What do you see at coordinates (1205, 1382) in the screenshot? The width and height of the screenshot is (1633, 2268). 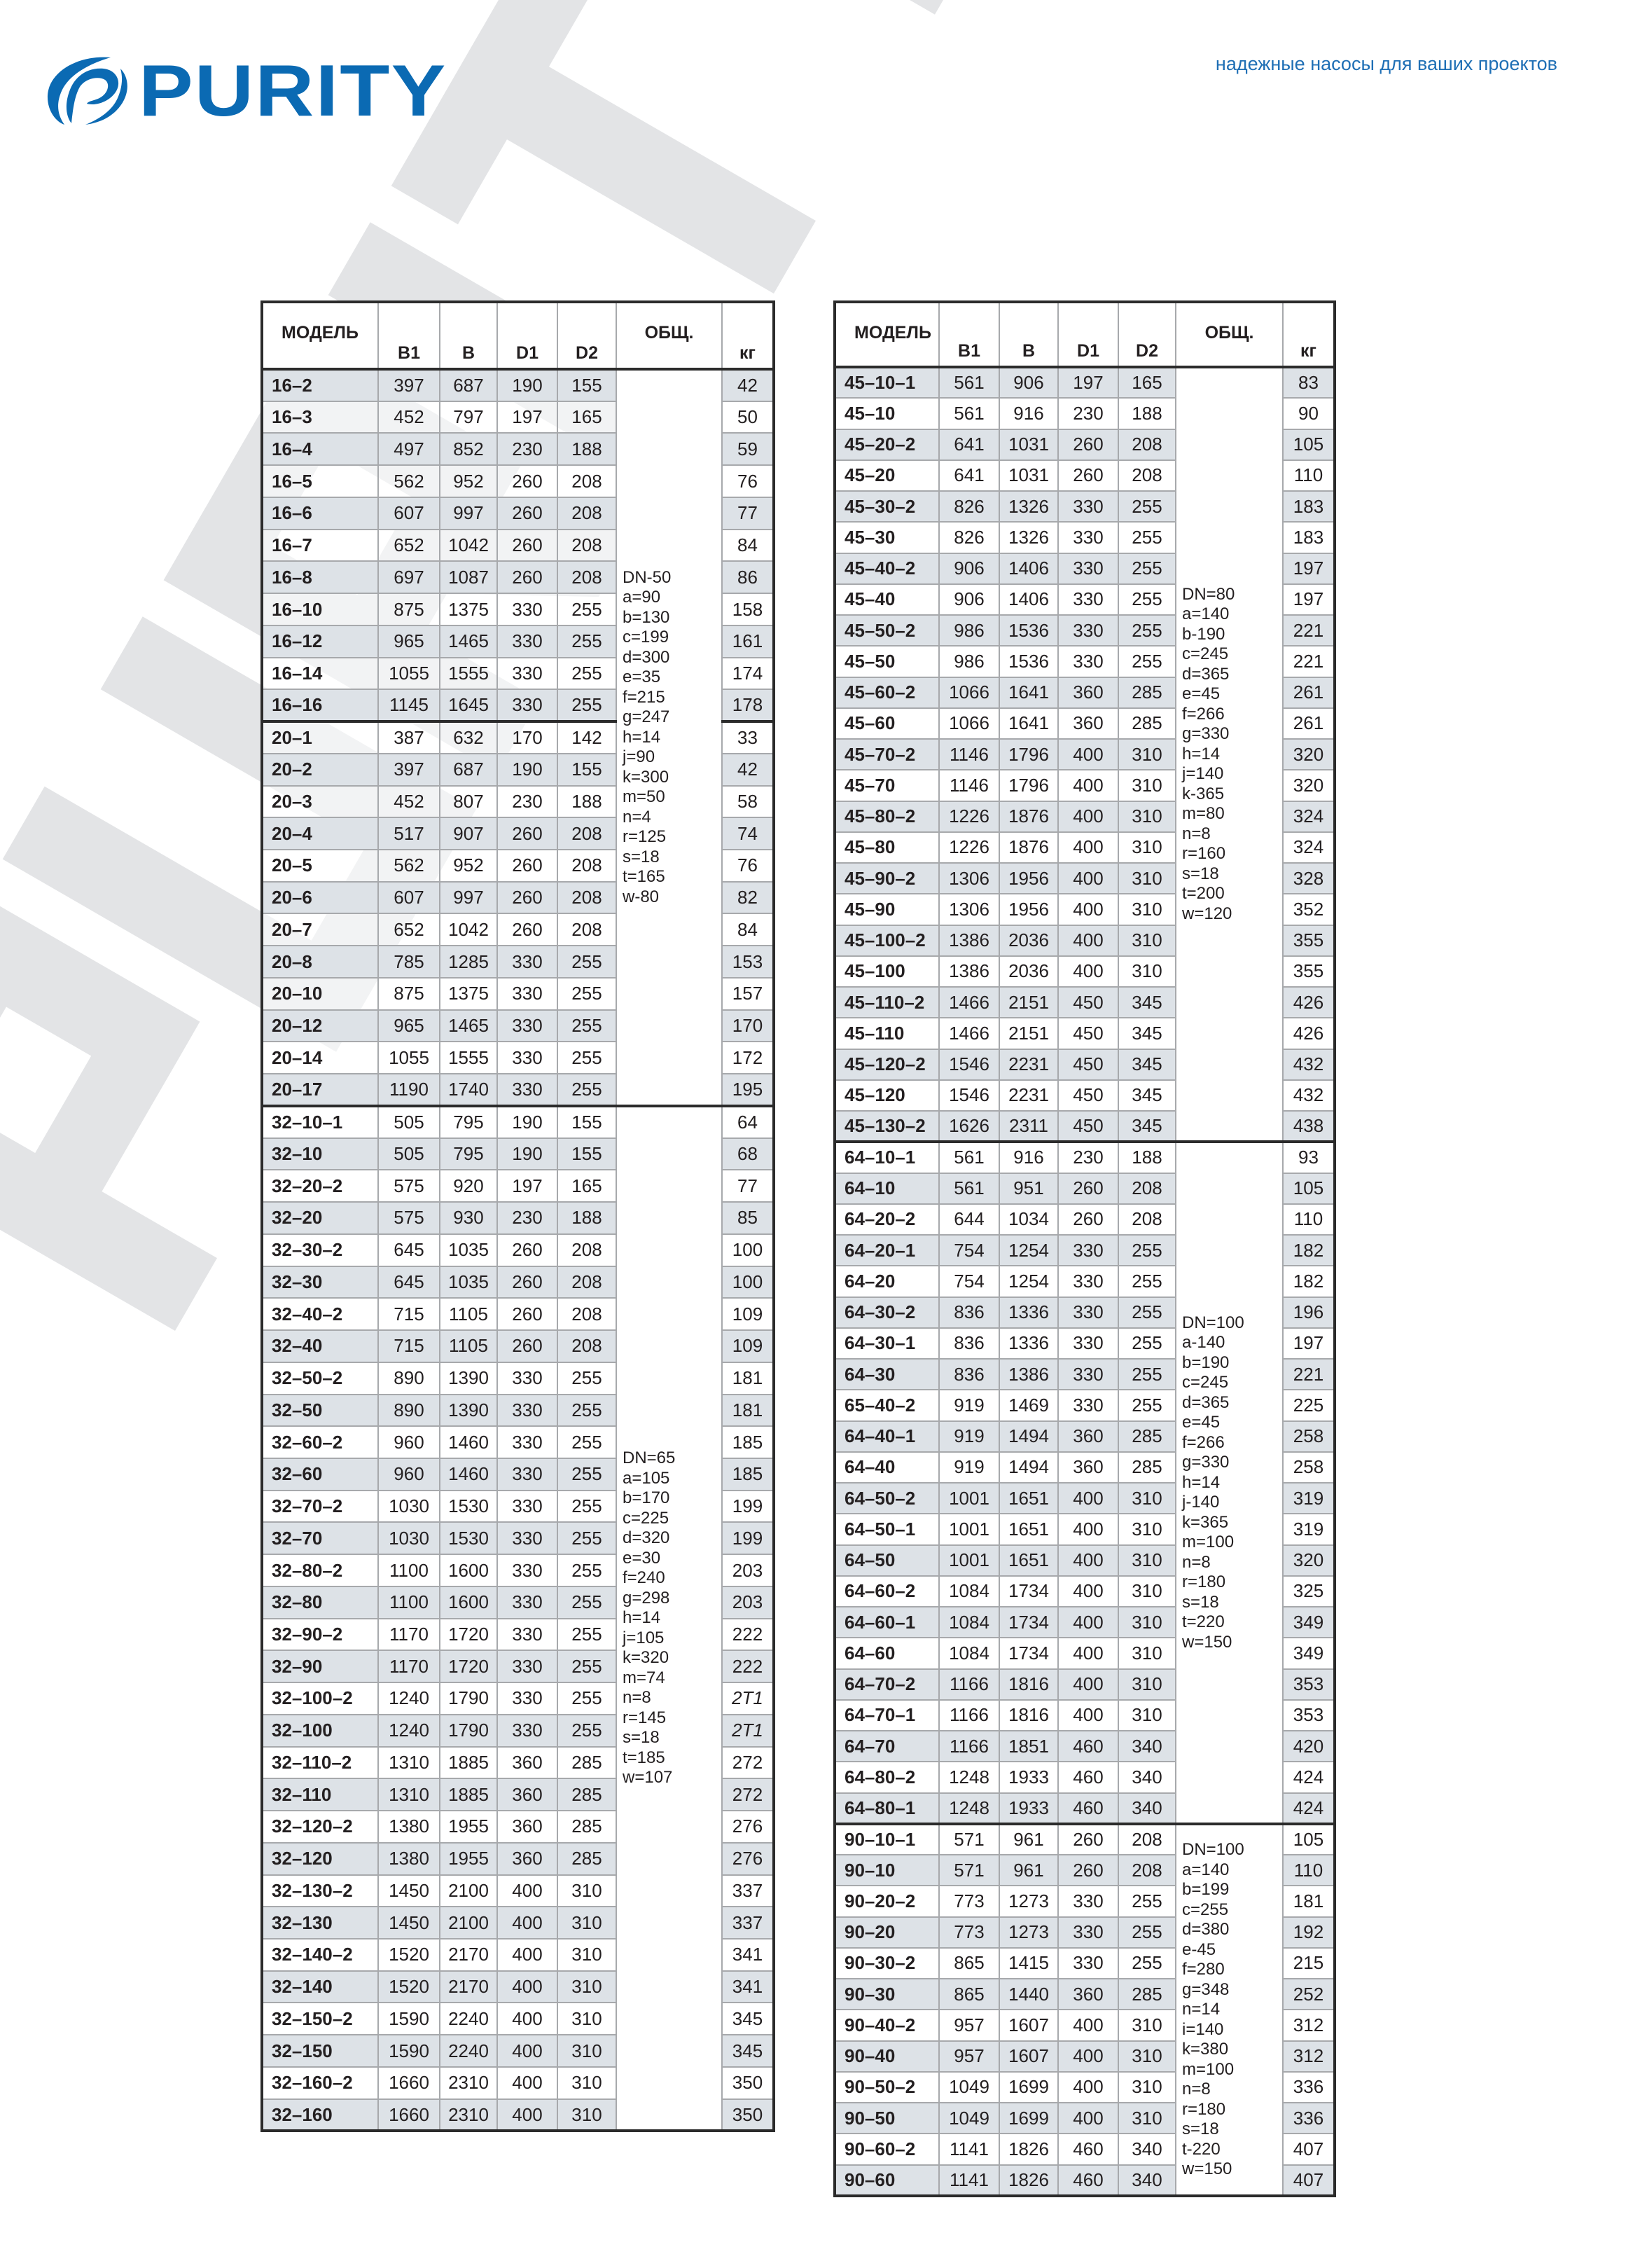 I see `note-line: c=245` at bounding box center [1205, 1382].